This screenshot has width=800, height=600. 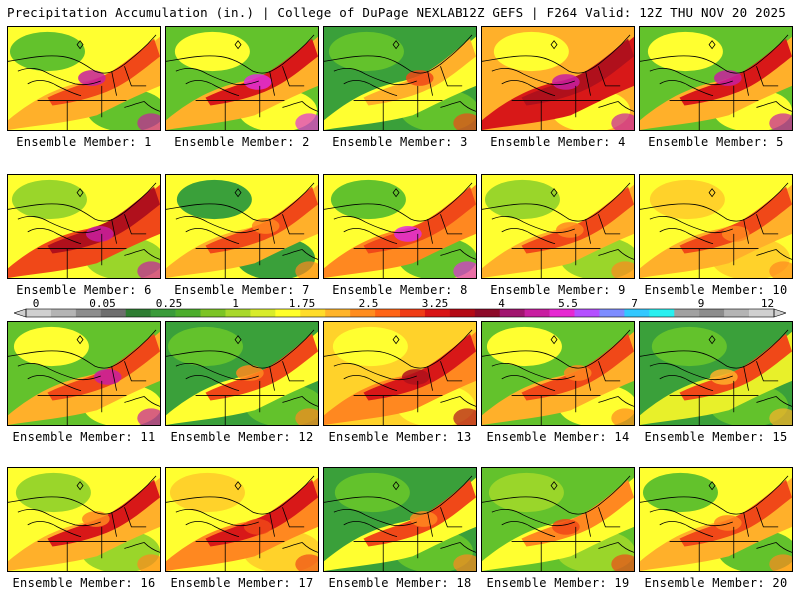 I want to click on ensemble-member-label: Ensemble Member: 17, so click(x=242, y=583).